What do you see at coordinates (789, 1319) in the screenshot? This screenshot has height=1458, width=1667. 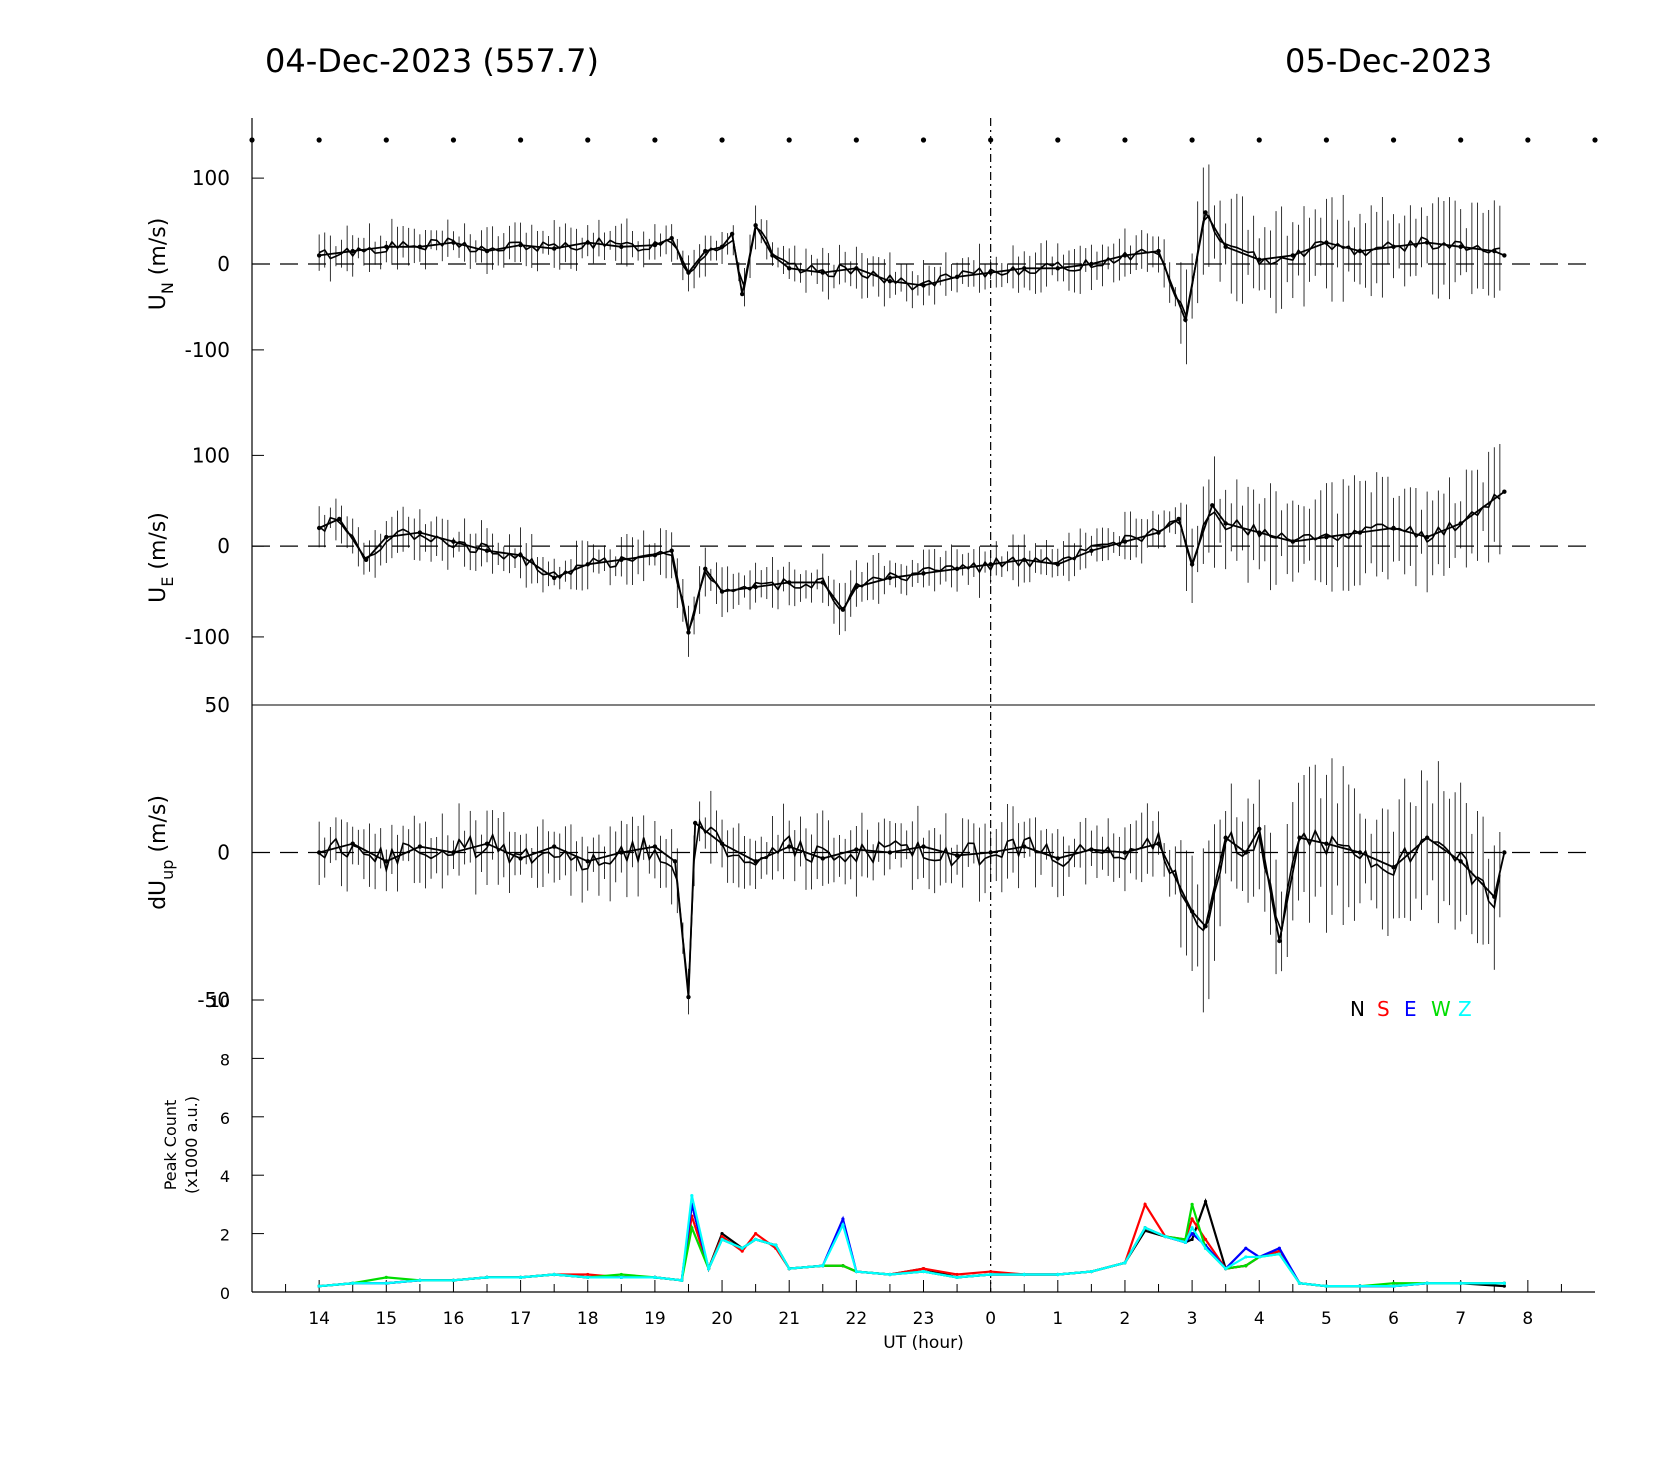 I see `x-tick-label: 21` at bounding box center [789, 1319].